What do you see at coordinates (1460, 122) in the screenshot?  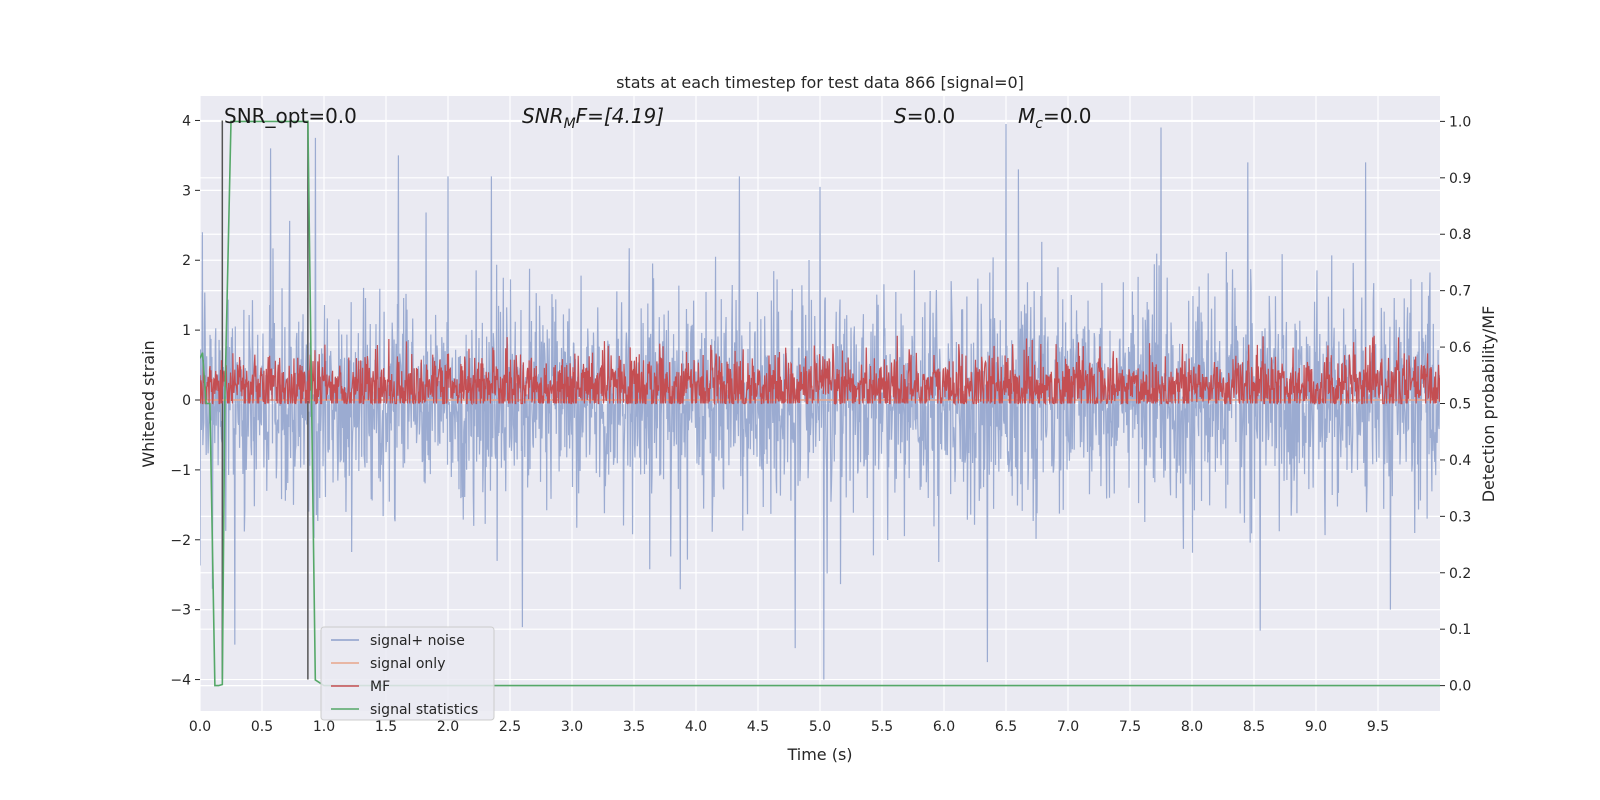 I see `y2-tick-label: 1.0` at bounding box center [1460, 122].